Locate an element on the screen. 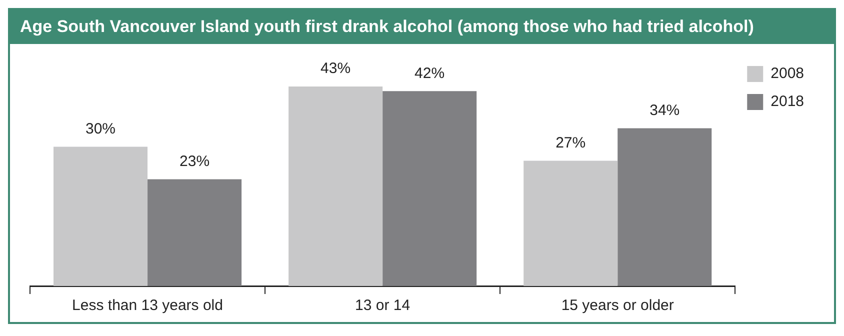 This screenshot has width=844, height=336. data-label: 30% is located at coordinates (100, 129).